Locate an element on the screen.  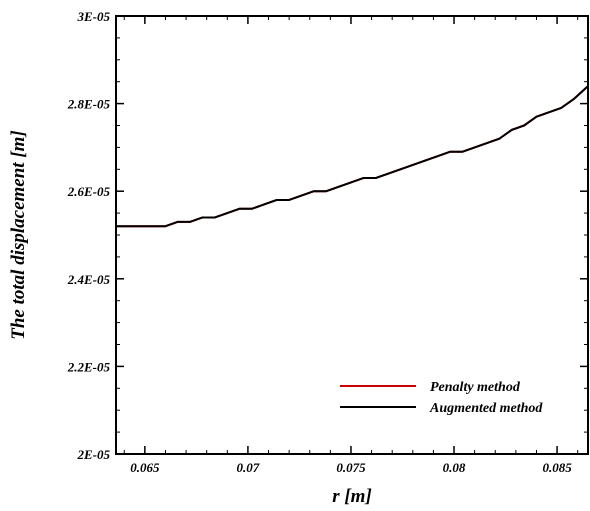
legend: Penalty method Augmented method is located at coordinates (441, 398).